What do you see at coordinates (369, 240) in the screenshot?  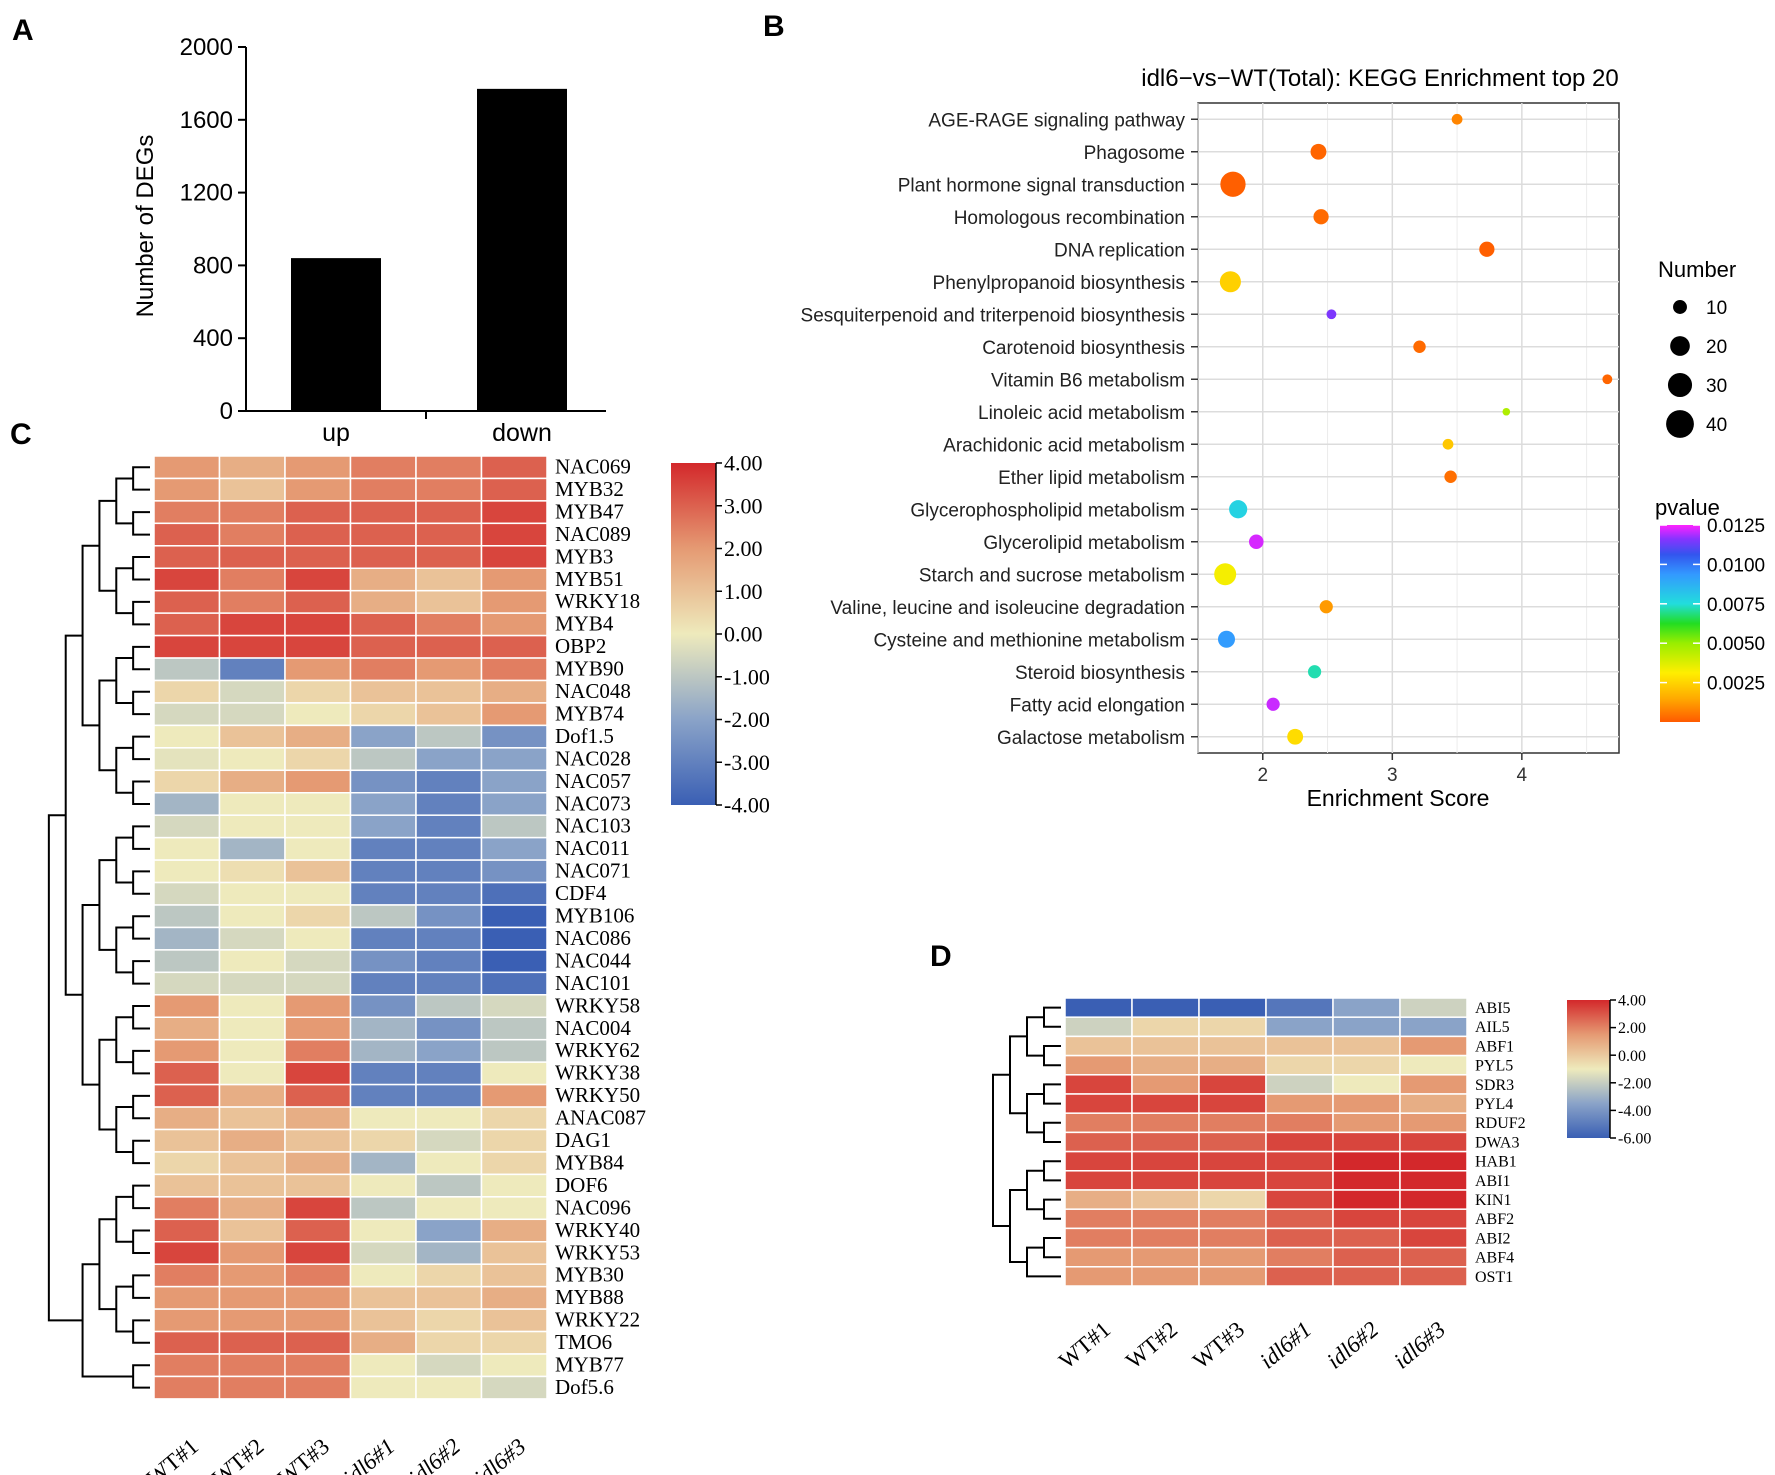 I see `bar-chart: Number of DEGs 0 400 800 1200 1600 2000 up down` at bounding box center [369, 240].